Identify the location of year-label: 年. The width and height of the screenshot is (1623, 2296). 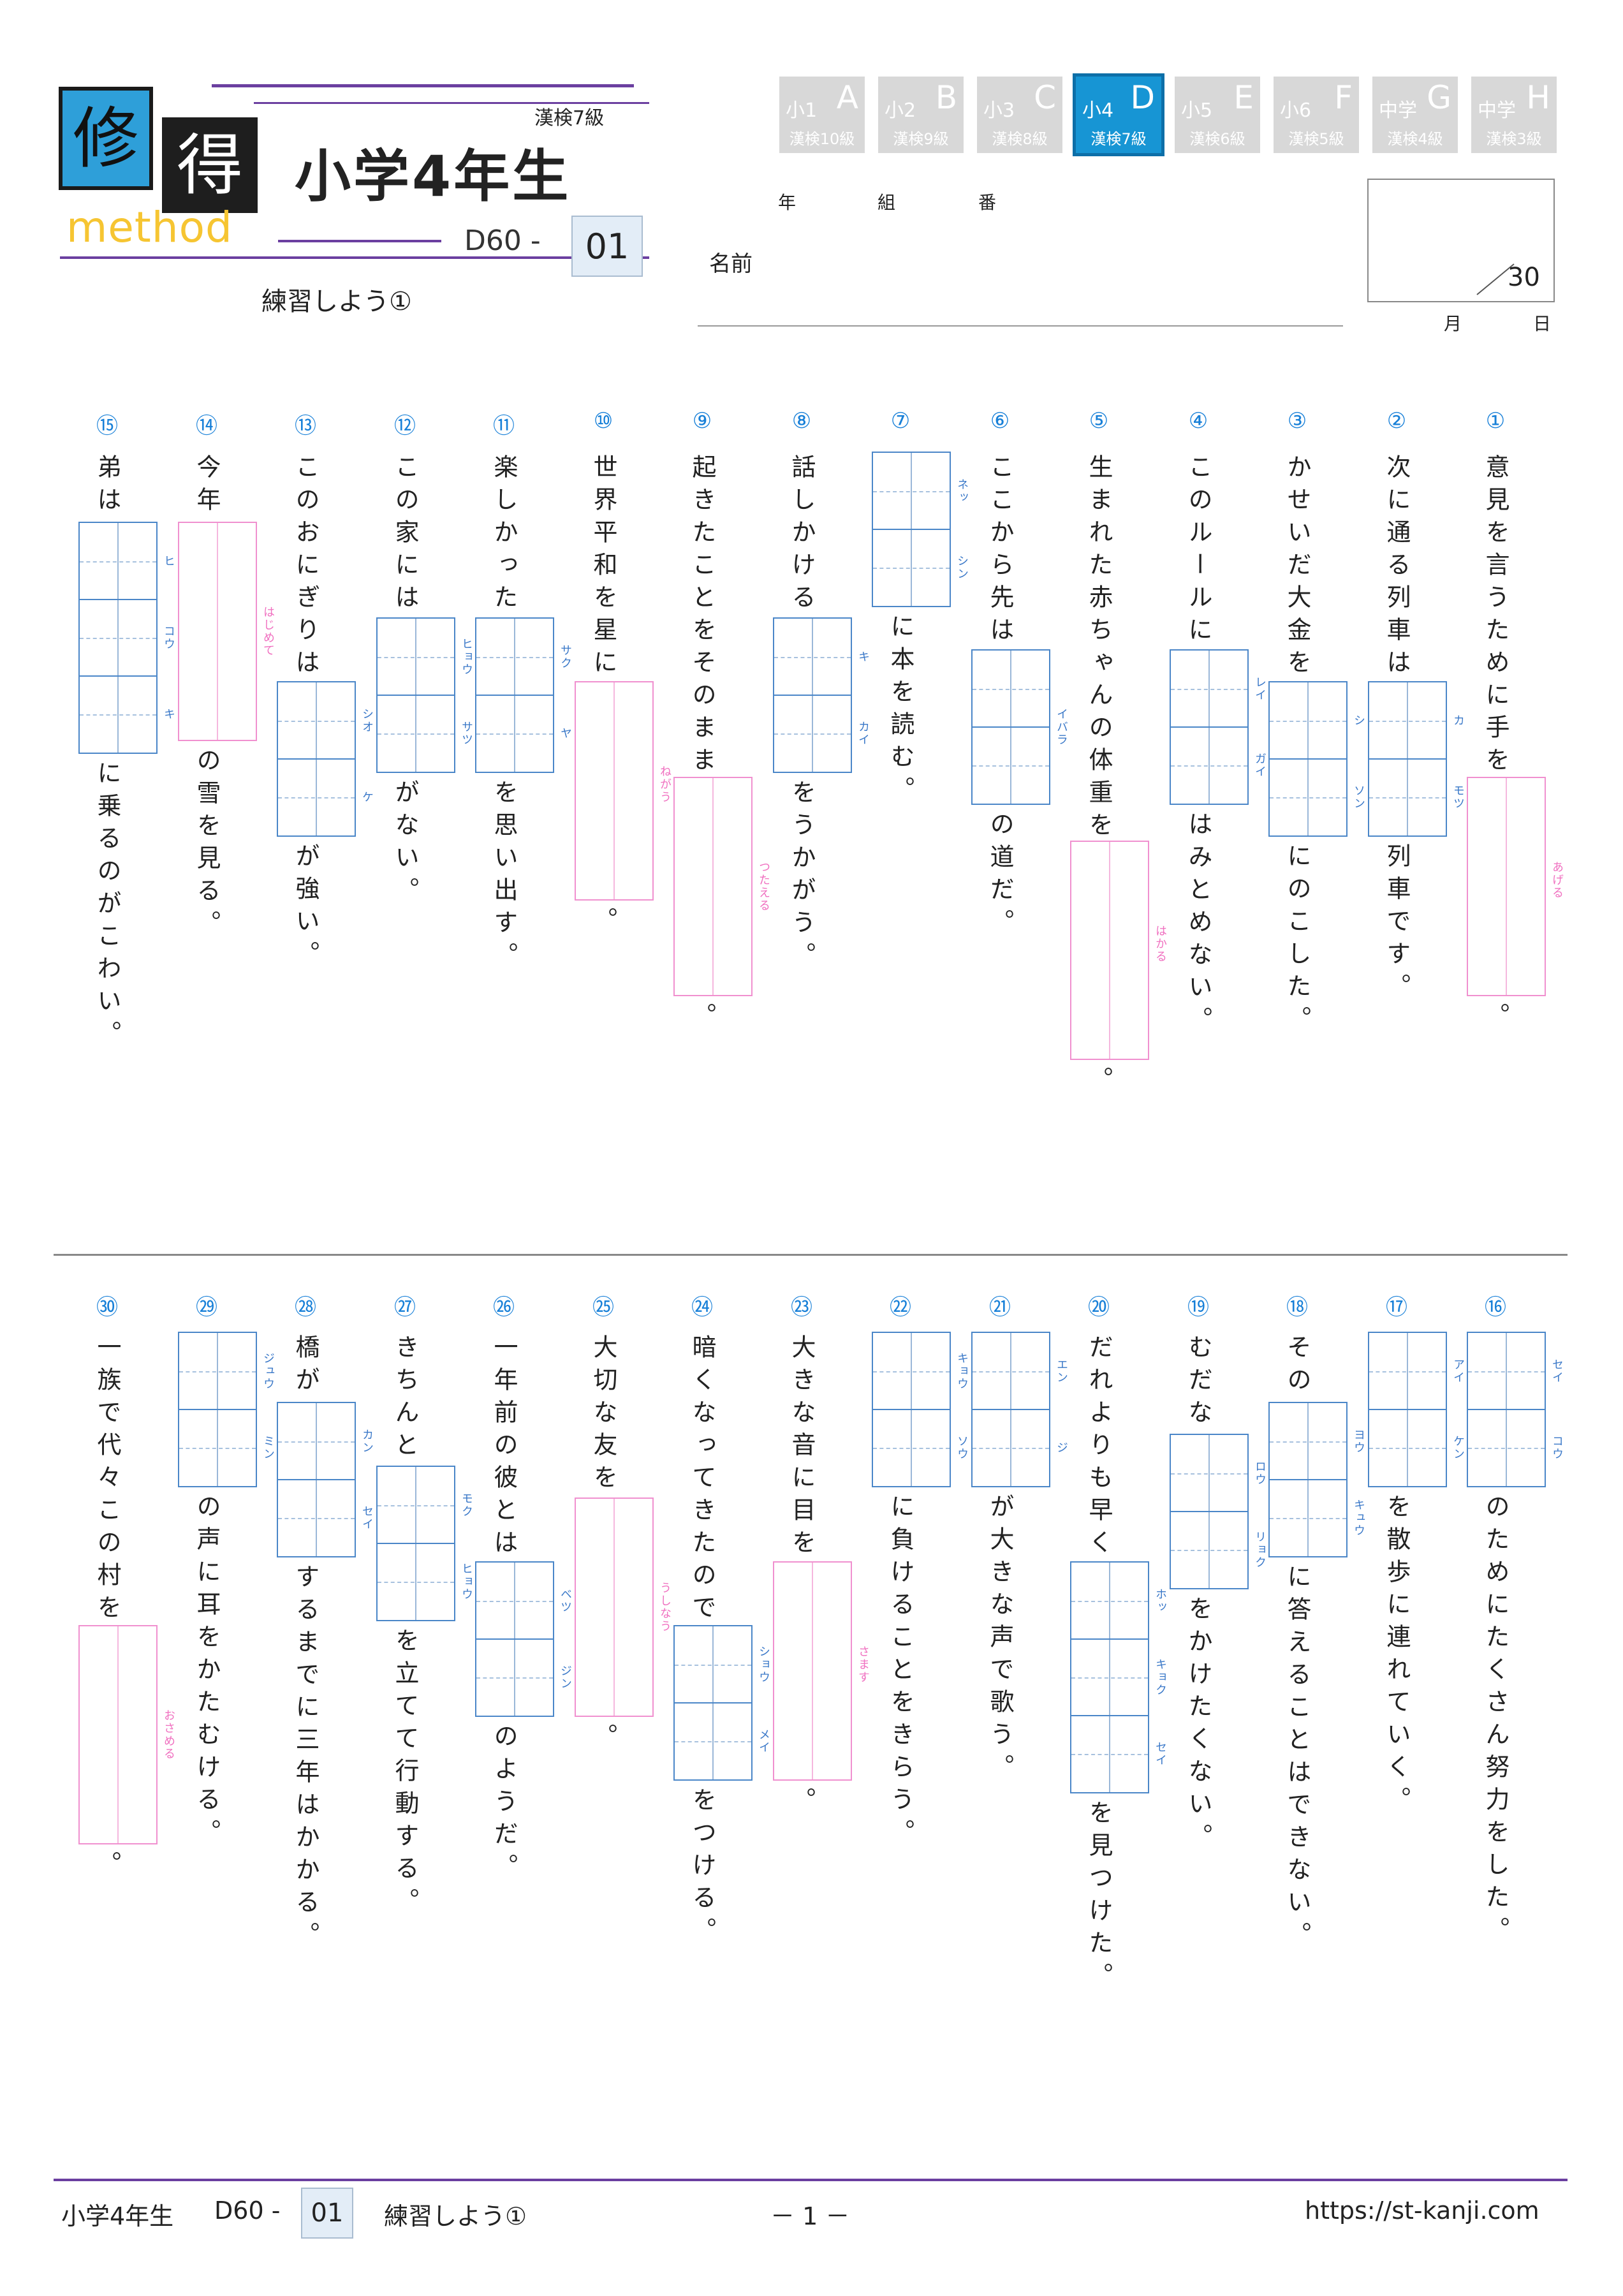
(787, 202).